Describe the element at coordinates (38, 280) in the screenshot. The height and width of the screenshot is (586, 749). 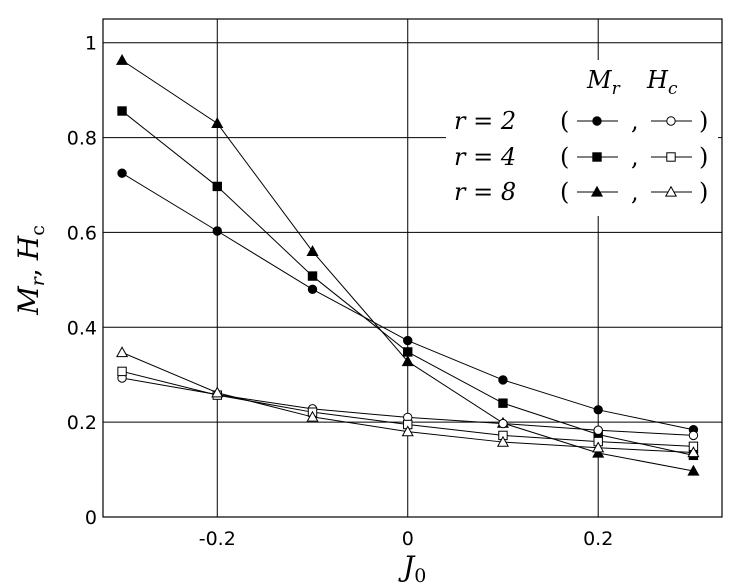
I see `y-label-mr-sub: r` at that location.